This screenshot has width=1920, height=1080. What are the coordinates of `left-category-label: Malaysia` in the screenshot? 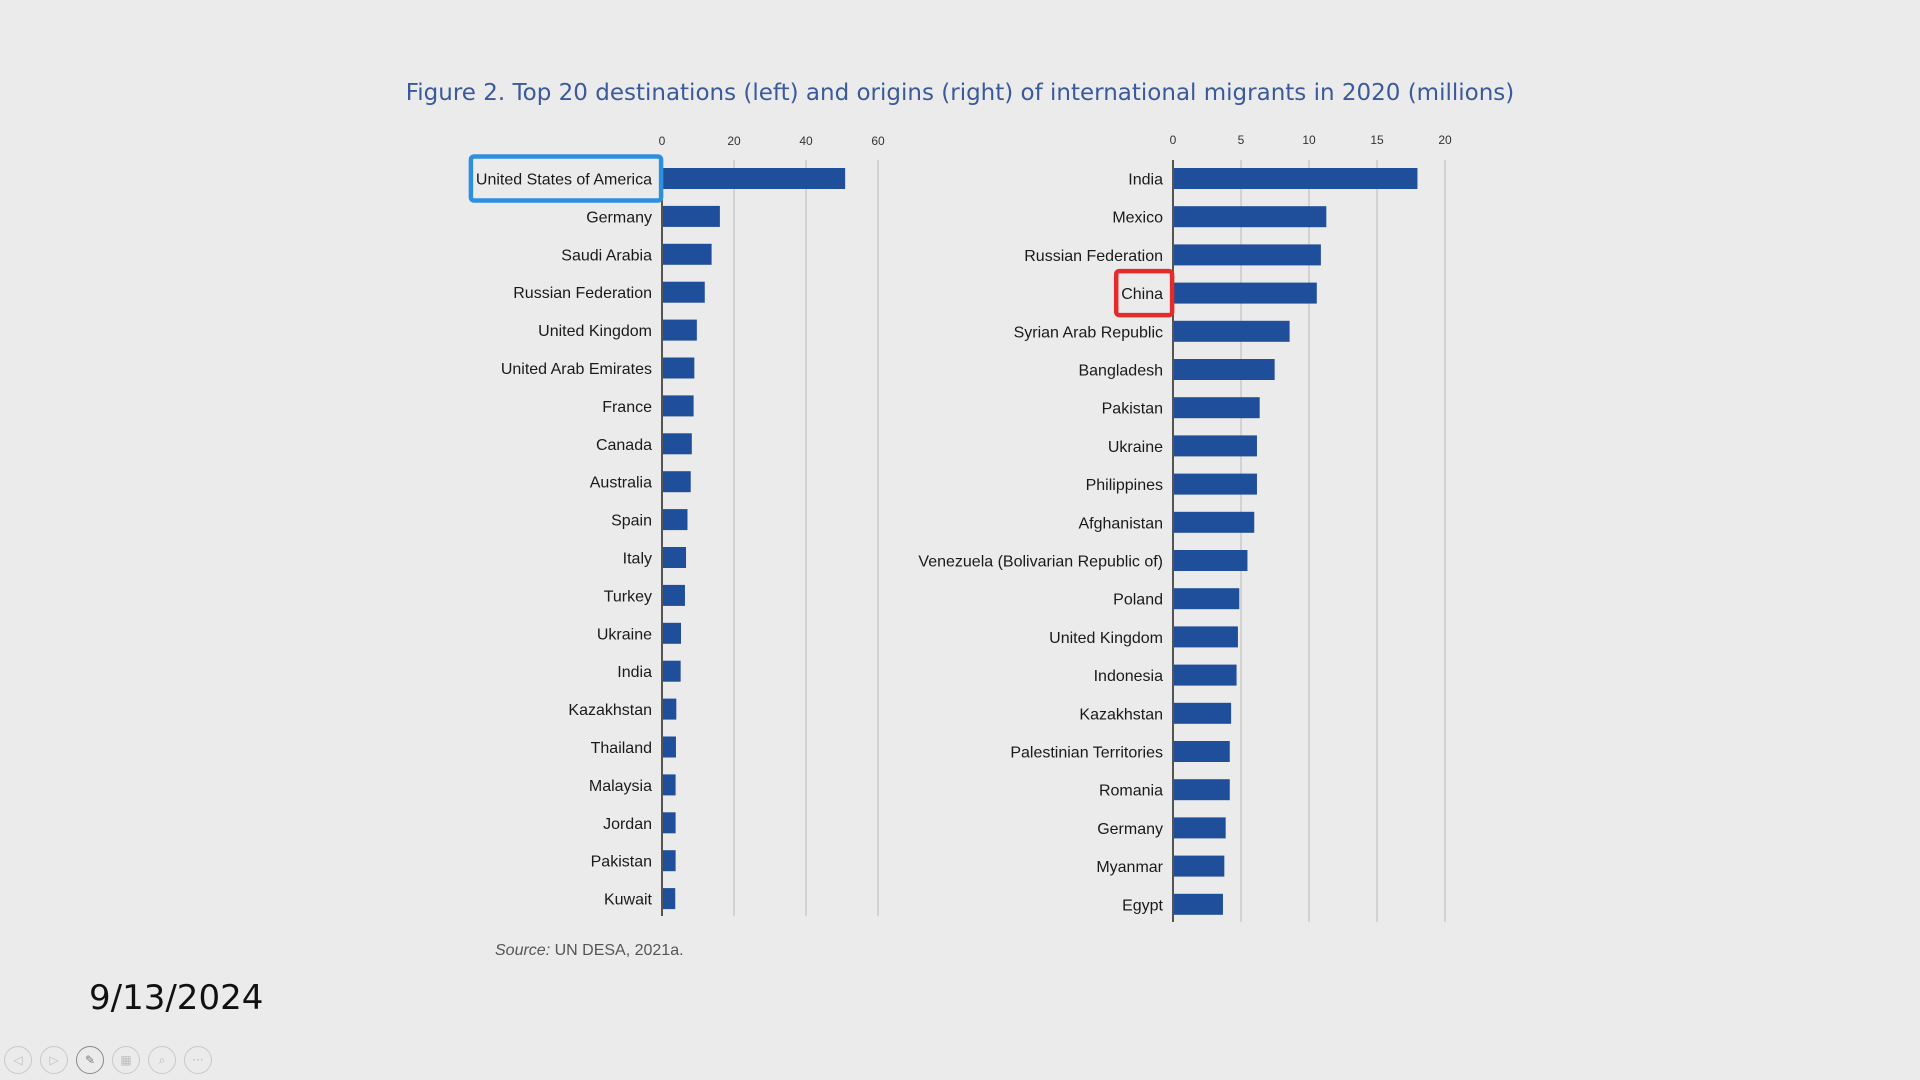 It's located at (620, 786).